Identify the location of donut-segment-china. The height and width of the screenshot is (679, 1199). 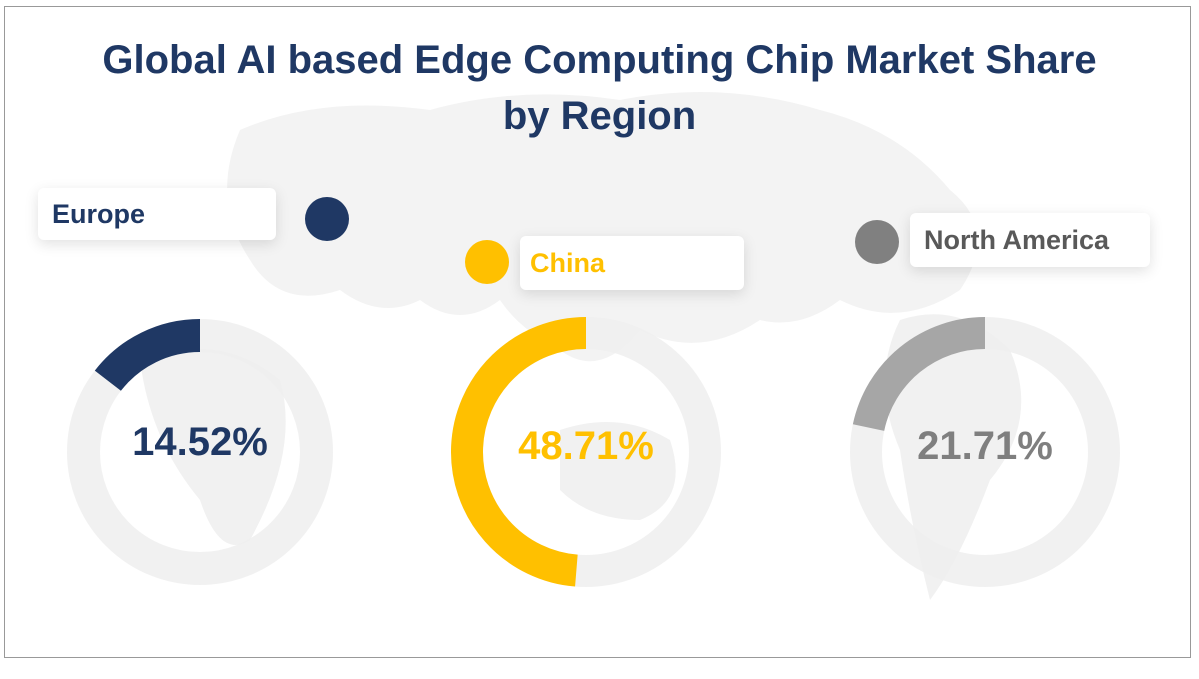
(519, 452).